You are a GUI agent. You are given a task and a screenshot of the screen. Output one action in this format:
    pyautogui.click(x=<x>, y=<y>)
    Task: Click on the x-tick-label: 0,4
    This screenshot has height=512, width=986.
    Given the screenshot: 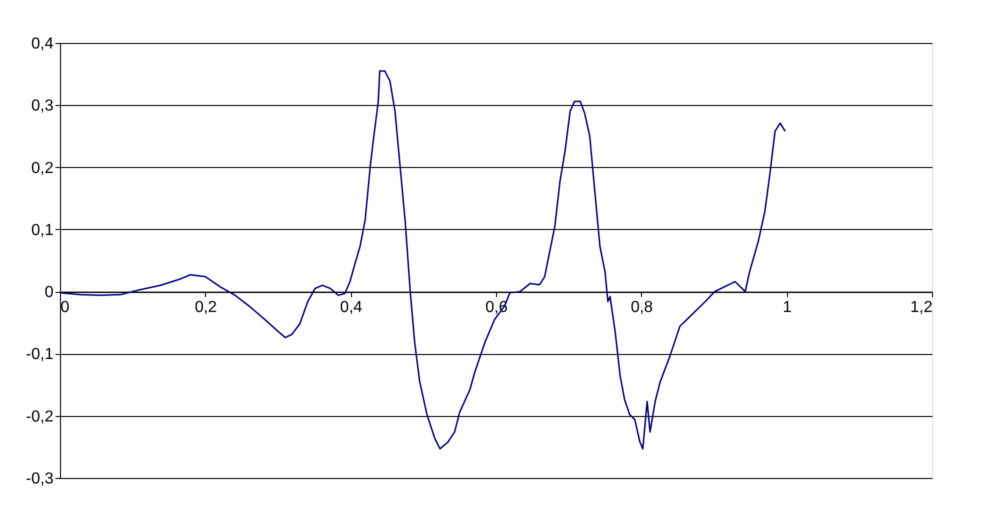 What is the action you would take?
    pyautogui.click(x=351, y=307)
    